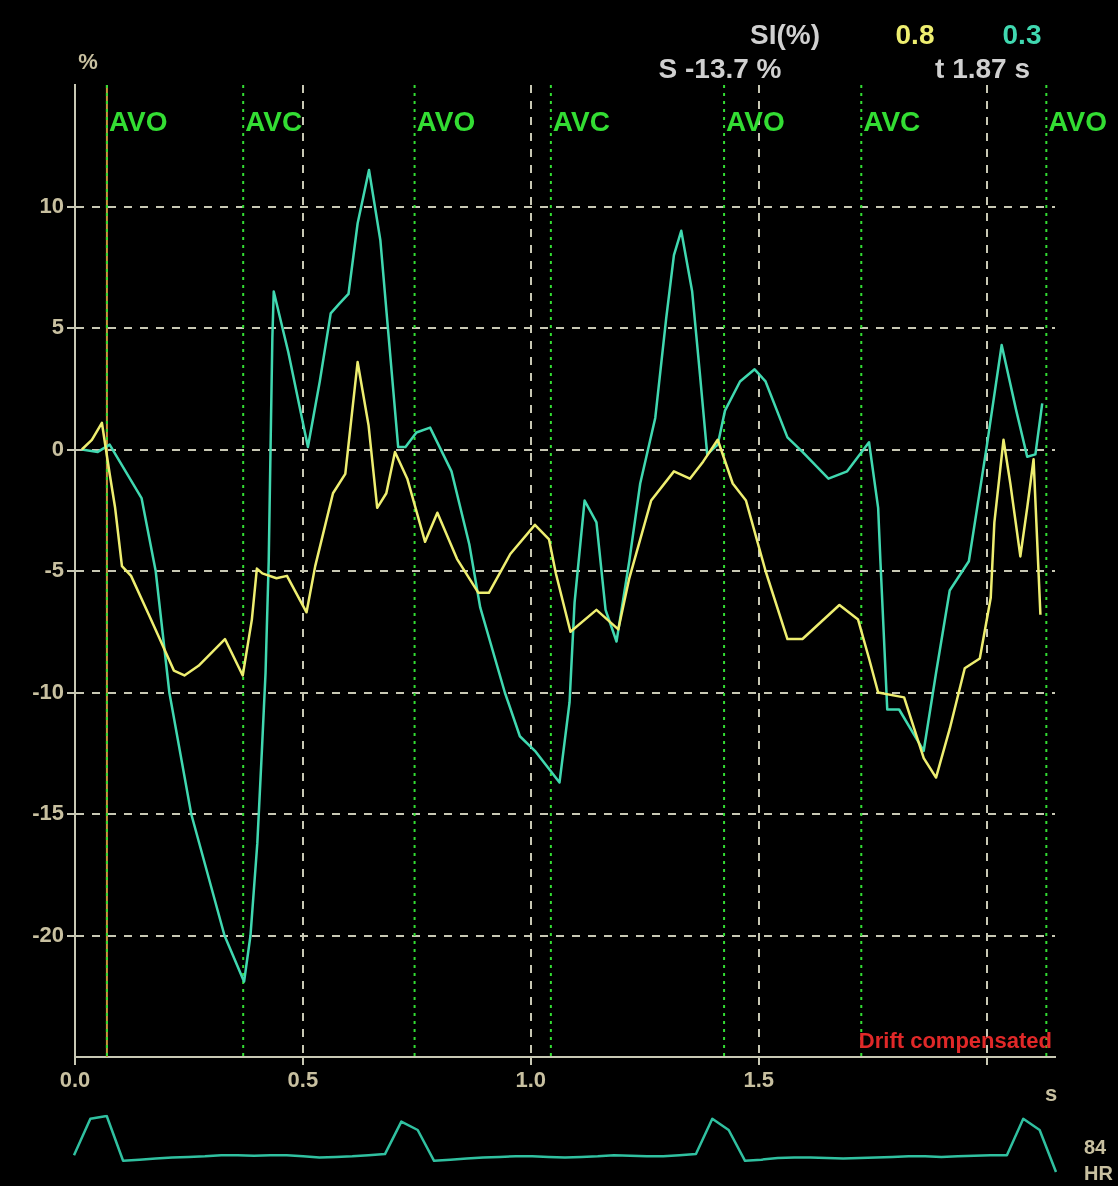 This screenshot has width=1118, height=1186. I want to click on x-tick-label: 0.0, so click(75, 1080).